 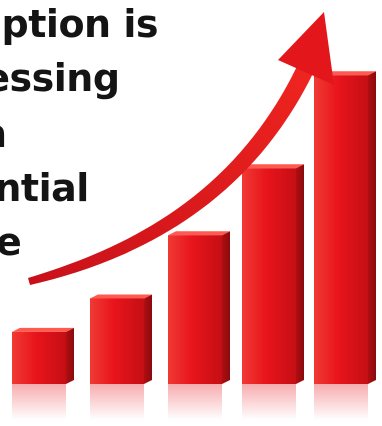 What do you see at coordinates (11, 242) in the screenshot?
I see `headline-line-5: e` at bounding box center [11, 242].